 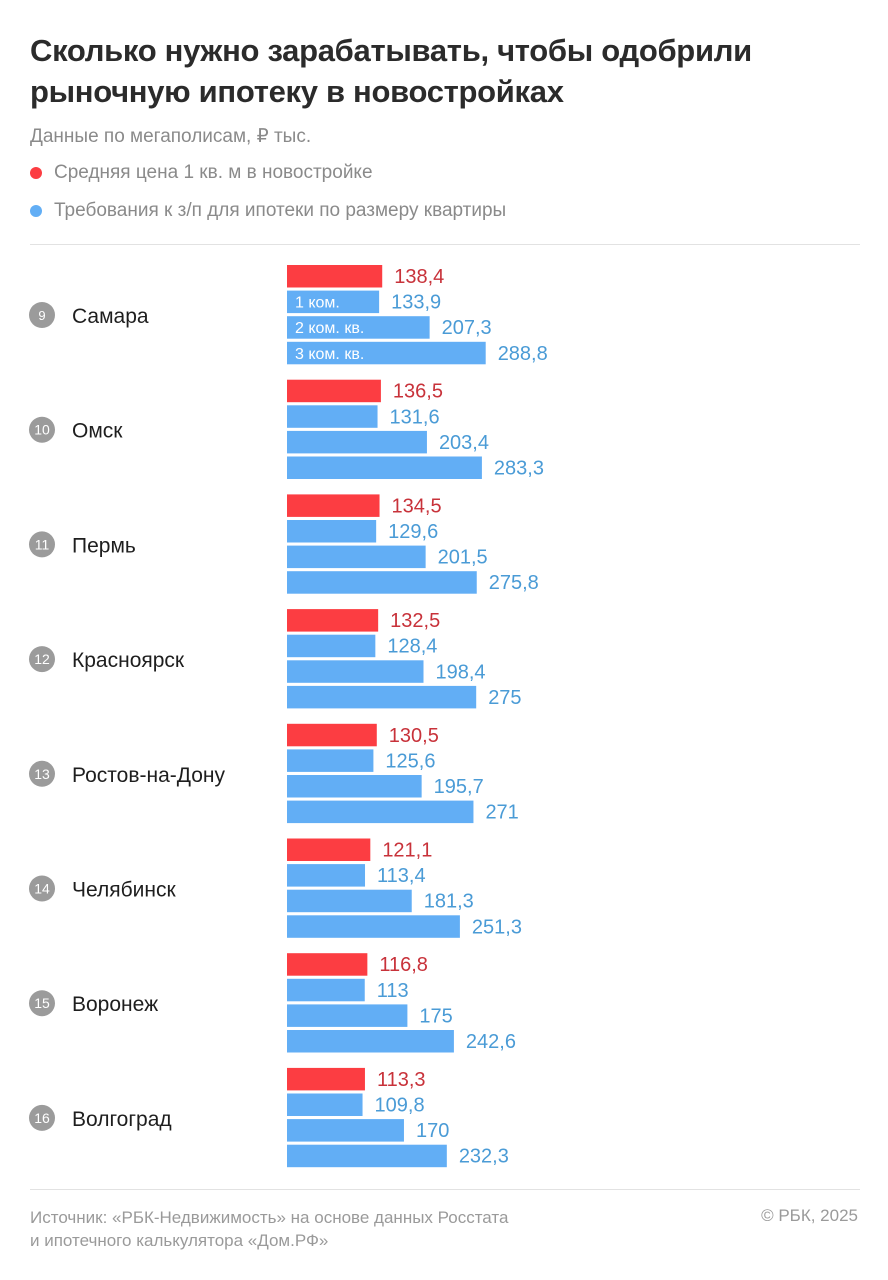 I want to click on city-label: Самара, so click(x=110, y=316).